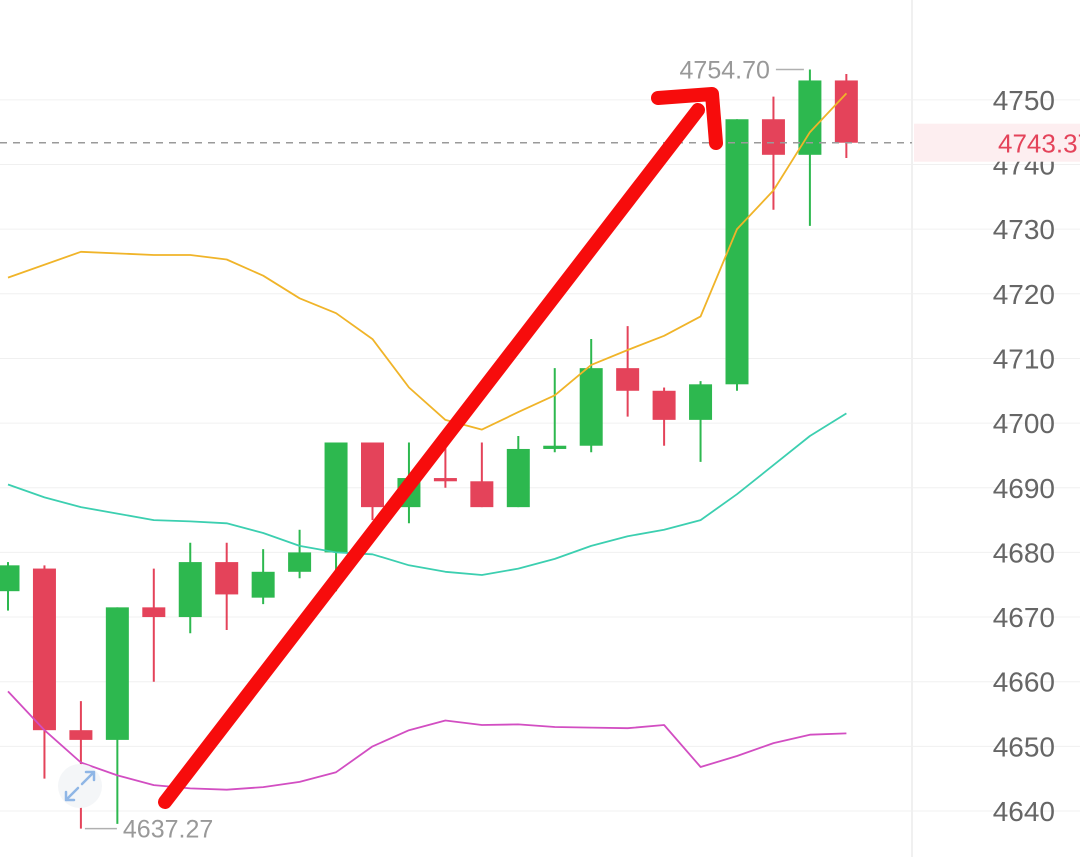  What do you see at coordinates (1024, 746) in the screenshot?
I see `price-tick-label: 4650` at bounding box center [1024, 746].